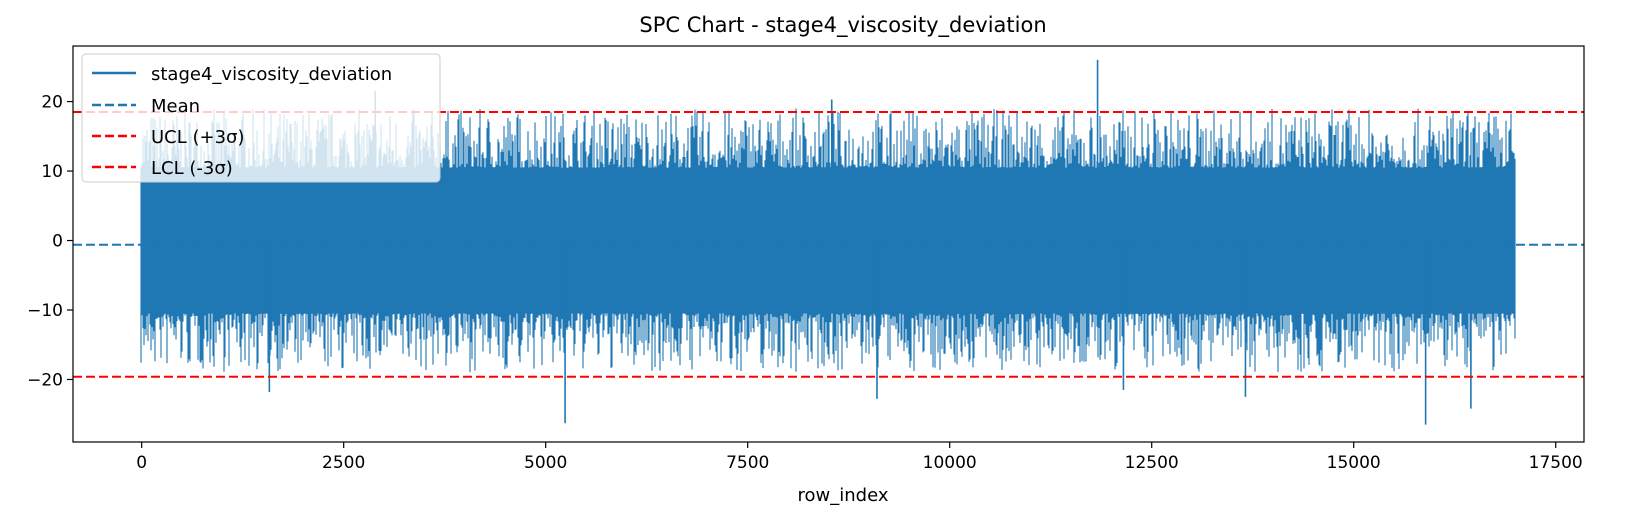 The image size is (1630, 521). Describe the element at coordinates (45, 311) in the screenshot. I see `y-tick-label: −10` at that location.